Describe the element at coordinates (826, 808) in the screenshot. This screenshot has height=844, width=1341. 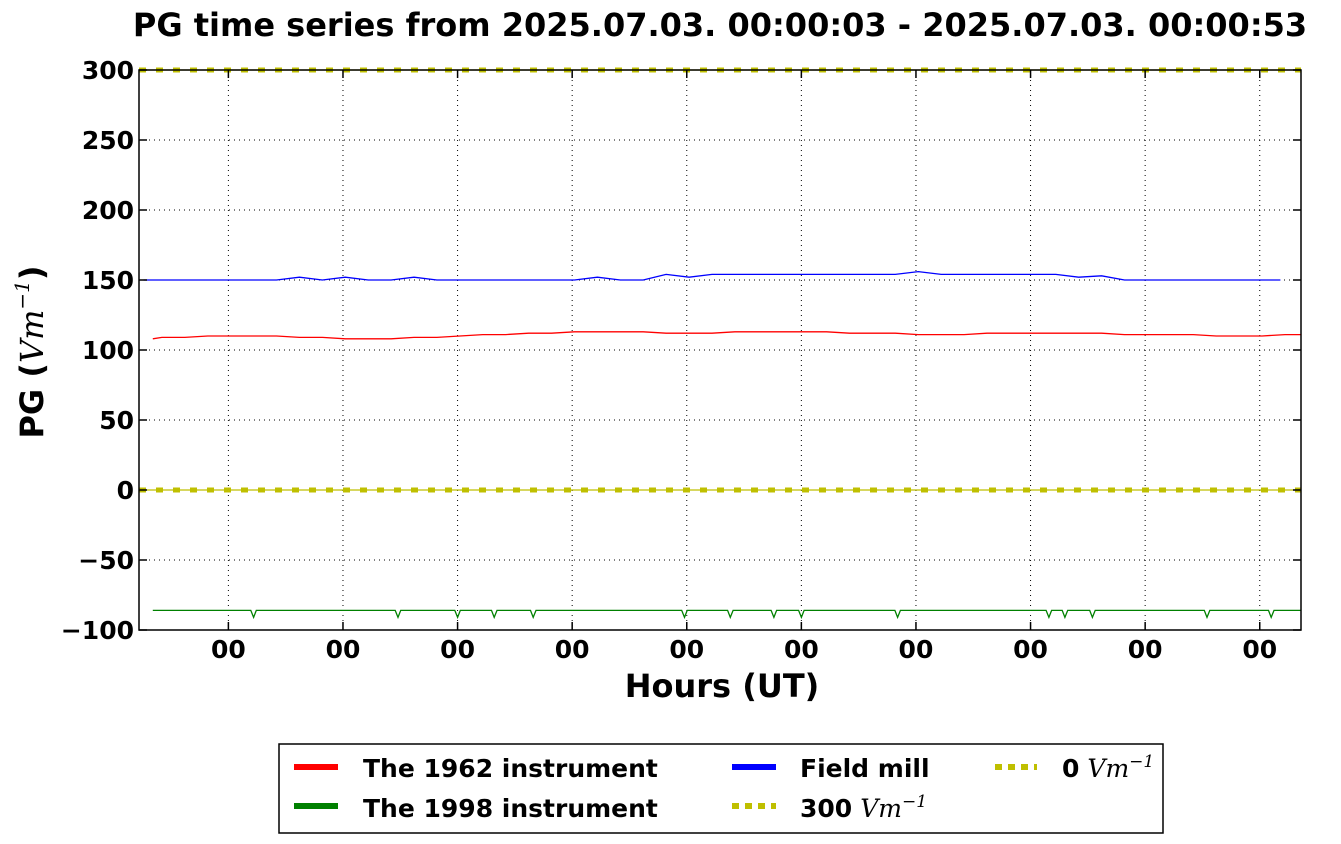
I see `legend-label-300-value: 300` at that location.